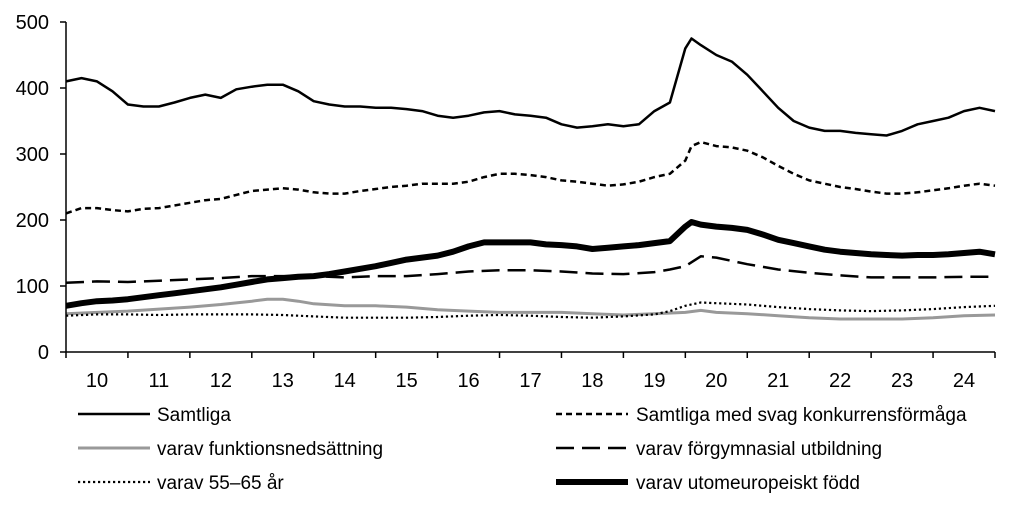 Image resolution: width=1022 pixels, height=510 pixels. I want to click on x-tick-label: 16, so click(468, 381).